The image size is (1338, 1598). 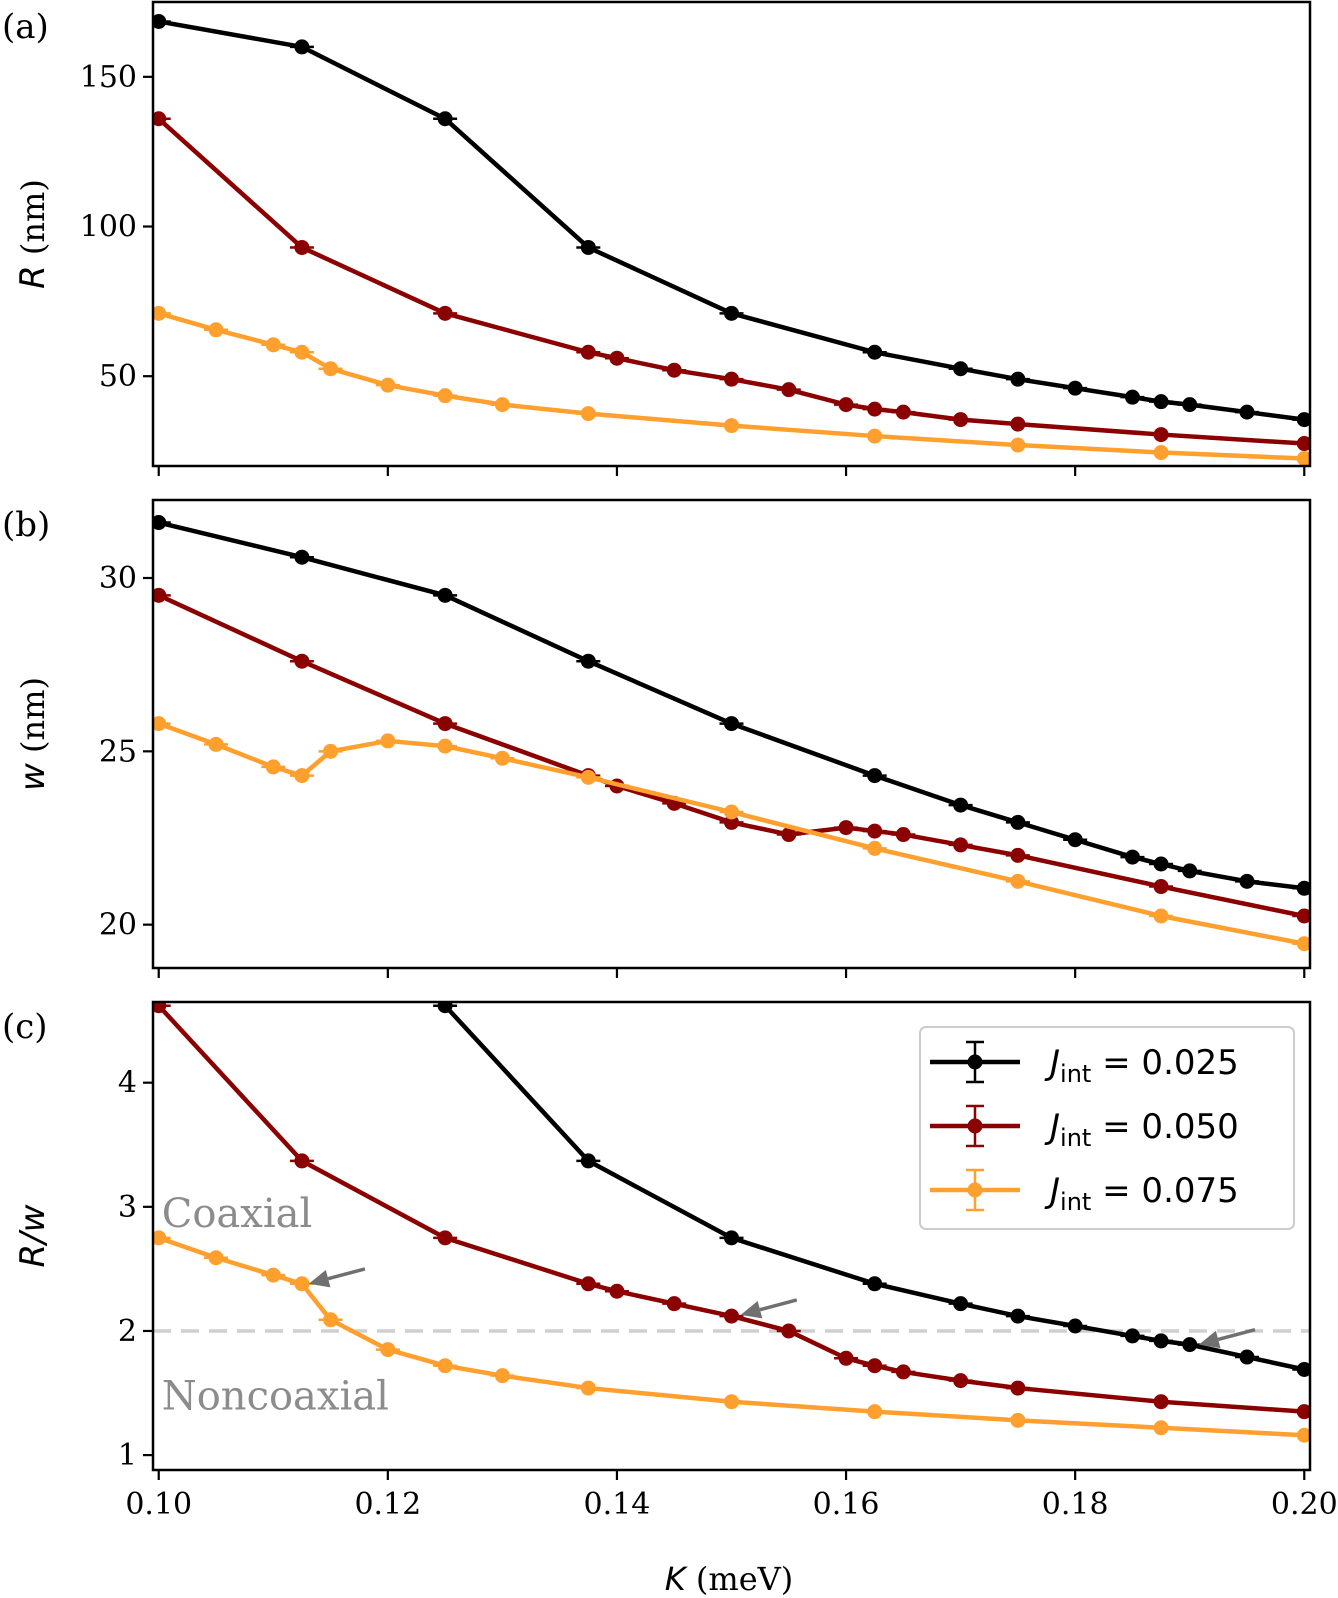 I want to click on arrow-shaft, so click(x=1236, y=1335).